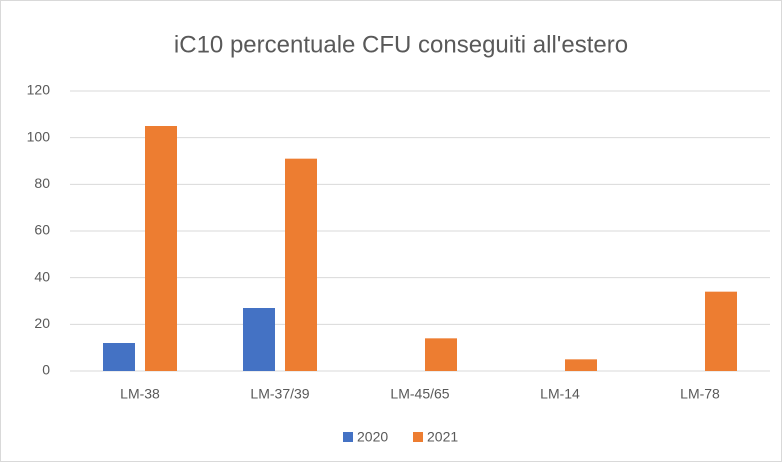 The width and height of the screenshot is (782, 462). I want to click on x-tick-label: LM-37/39, so click(279, 394).